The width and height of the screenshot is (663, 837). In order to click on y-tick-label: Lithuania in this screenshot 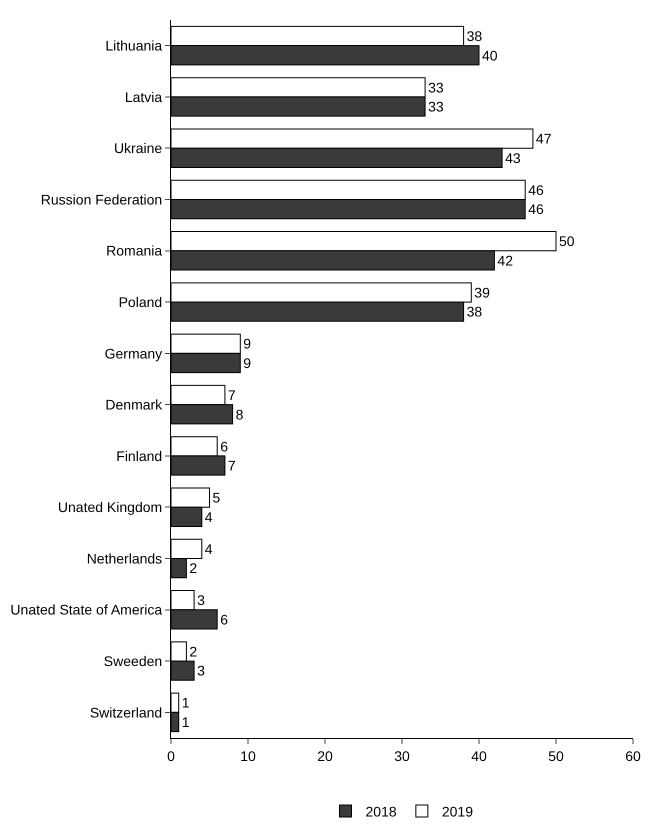, I will do `click(133, 46)`.